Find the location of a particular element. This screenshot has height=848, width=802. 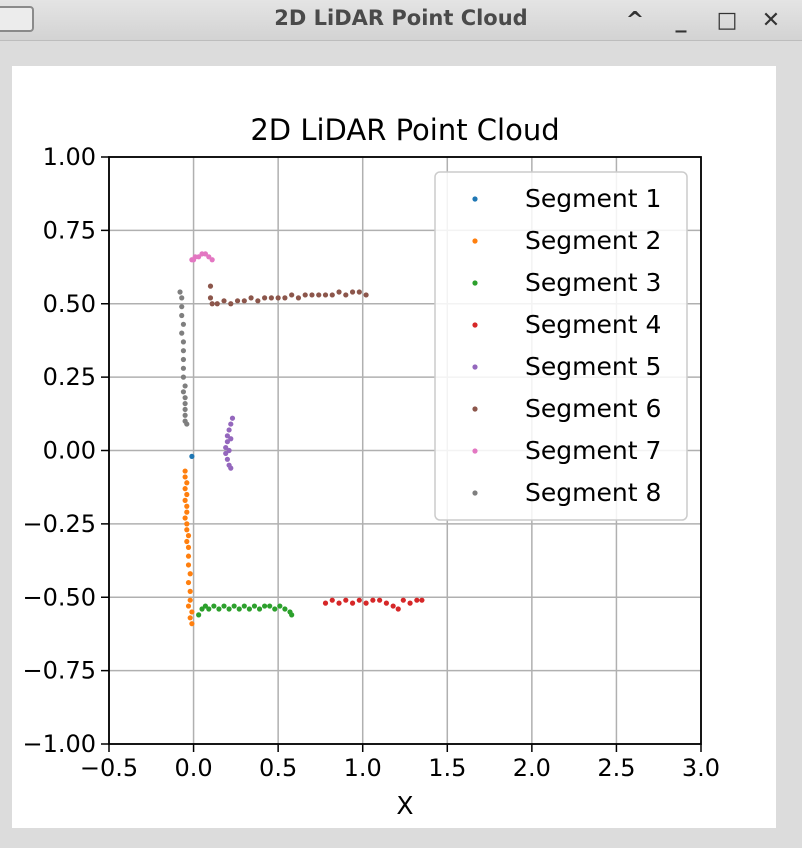

y-tick-label: −0.75 is located at coordinates (59, 671).